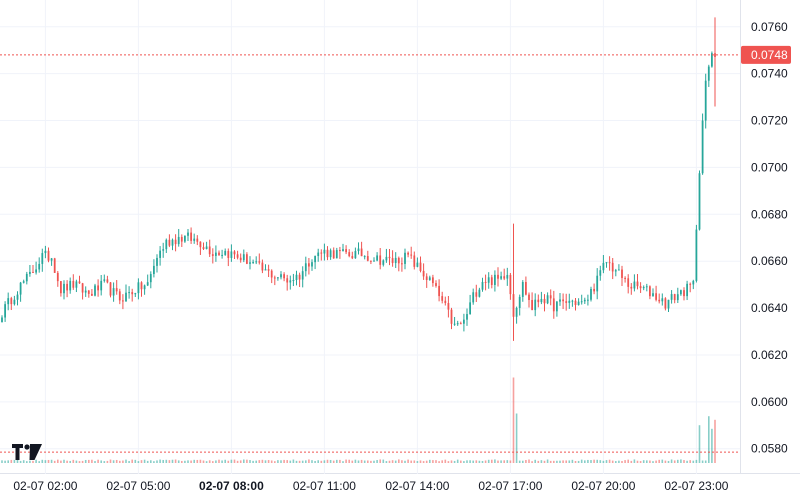 The height and width of the screenshot is (500, 800). Describe the element at coordinates (417, 486) in the screenshot. I see `x-tick-label: 02-07 14:00` at that location.